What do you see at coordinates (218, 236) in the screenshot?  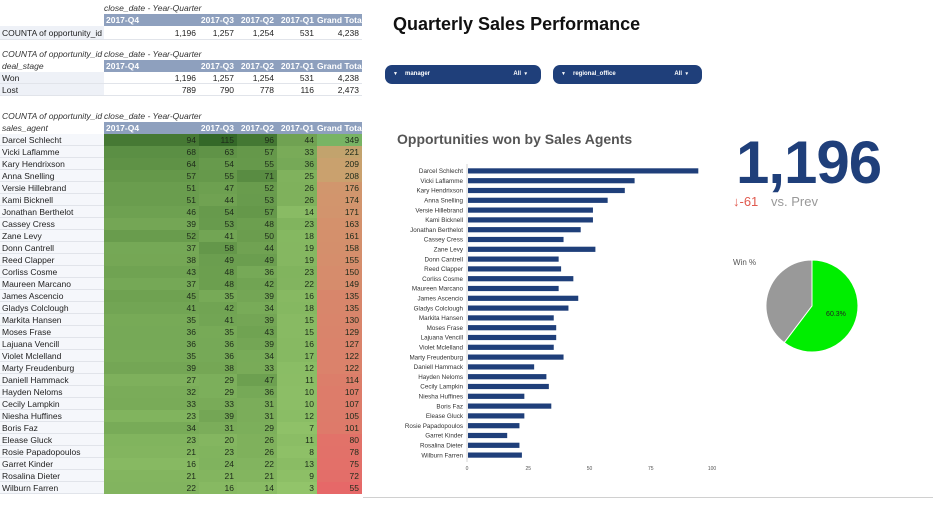 I see `value-cell: 41` at bounding box center [218, 236].